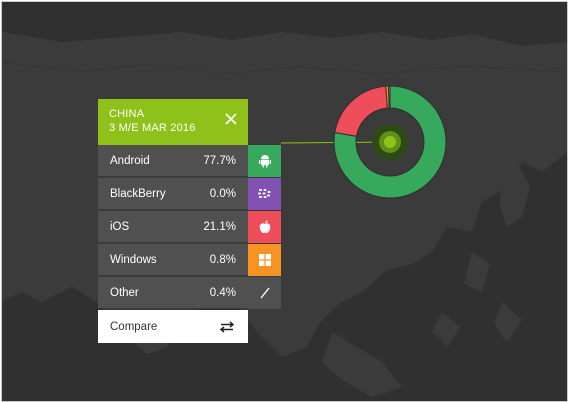 The width and height of the screenshot is (568, 402). Describe the element at coordinates (219, 227) in the screenshot. I see `os-share: 21.1%` at that location.